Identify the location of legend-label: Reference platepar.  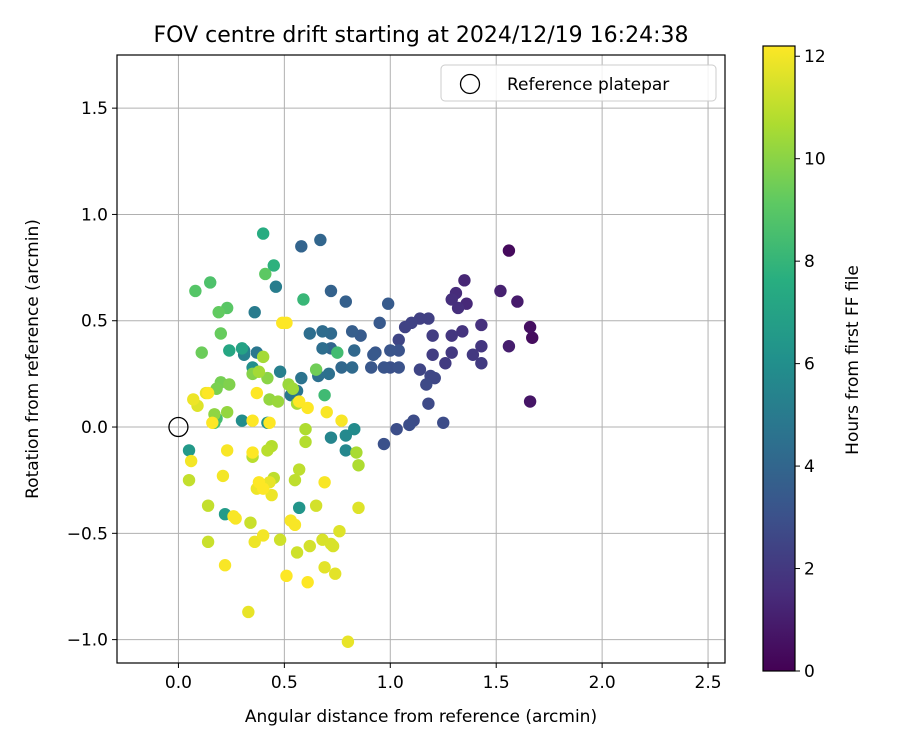
(588, 85).